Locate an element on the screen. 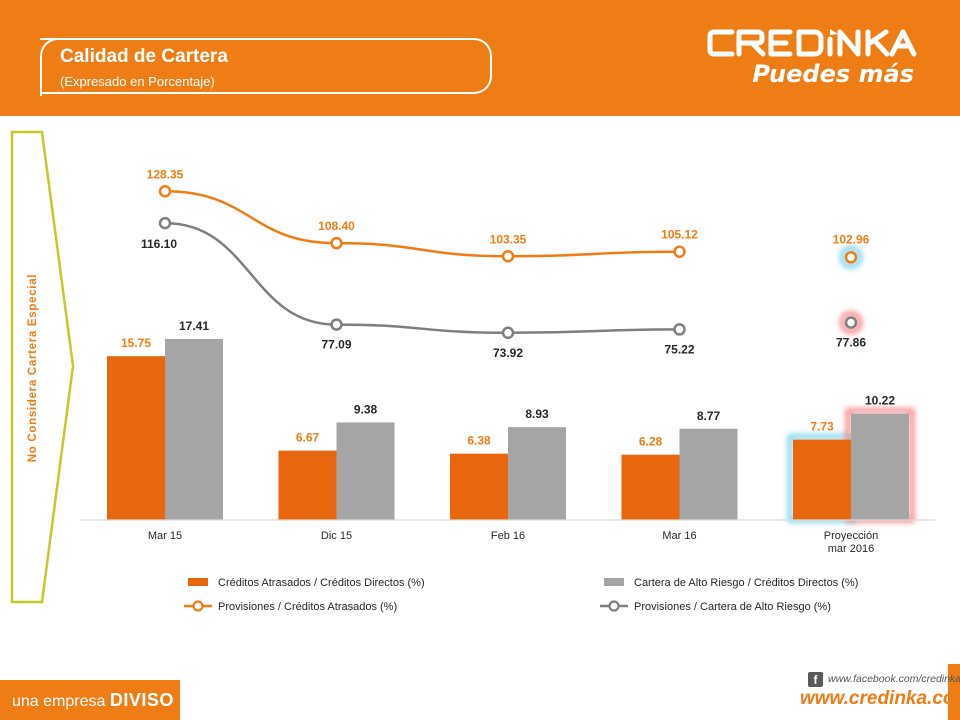 This screenshot has width=960, height=720. credinka-wordmark-icon is located at coordinates (812, 43).